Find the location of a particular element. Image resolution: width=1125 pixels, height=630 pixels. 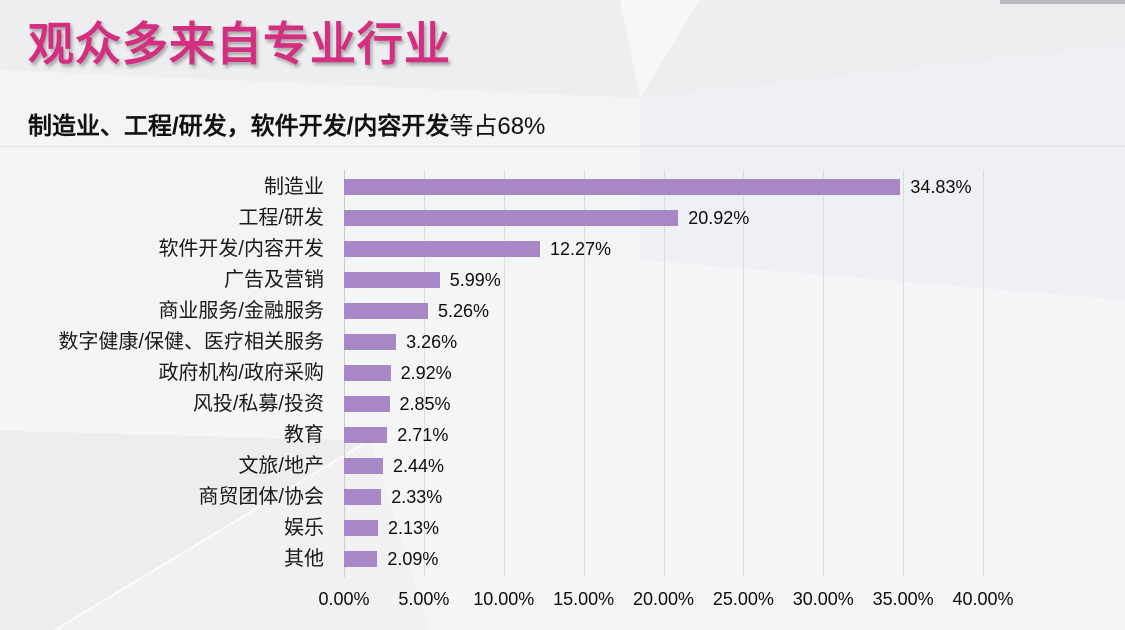

bar-track: 2.44% is located at coordinates (734, 465).